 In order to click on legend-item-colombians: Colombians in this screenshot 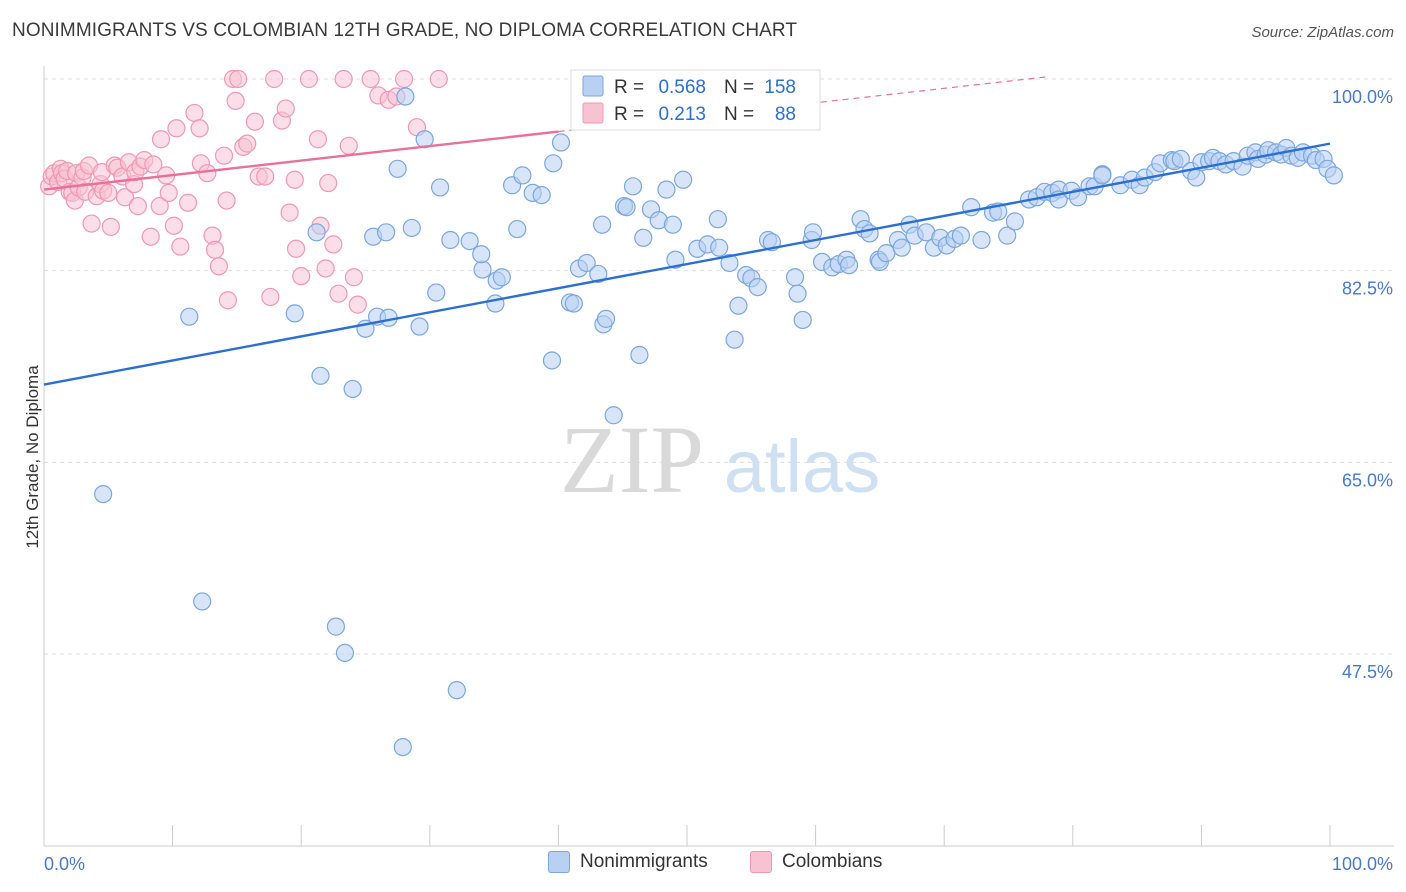, I will do `click(816, 862)`.